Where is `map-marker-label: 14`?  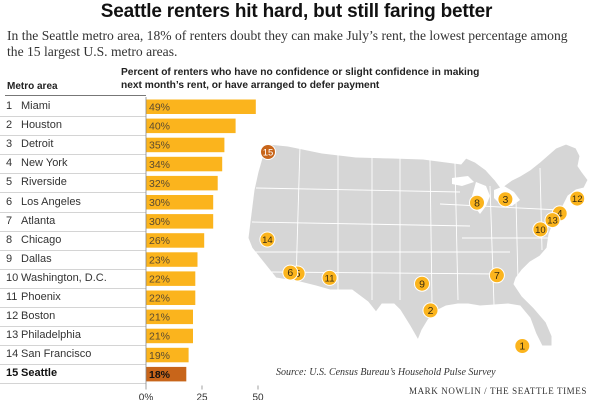
map-marker-label: 14 is located at coordinates (267, 240).